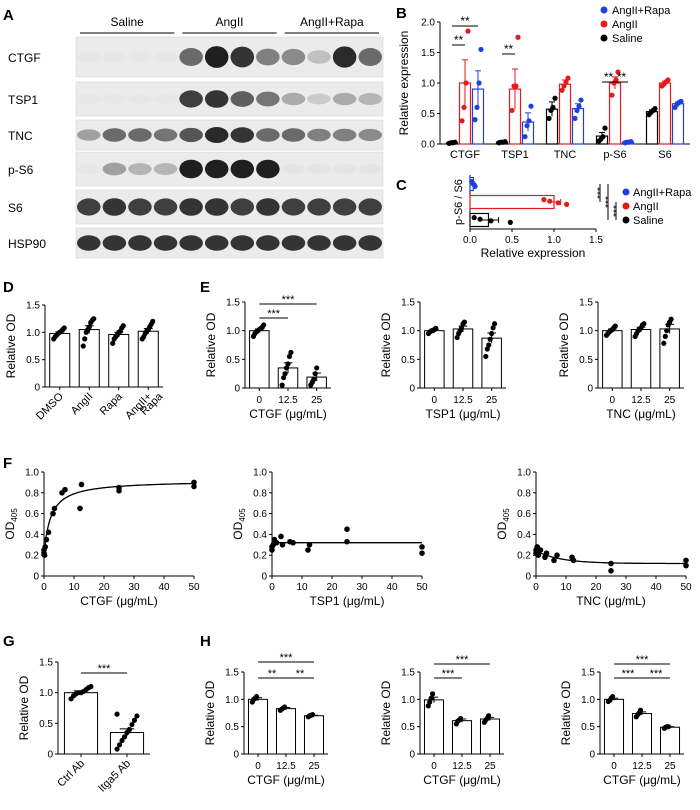  I want to click on x-tick-label: 10, so click(302, 587).